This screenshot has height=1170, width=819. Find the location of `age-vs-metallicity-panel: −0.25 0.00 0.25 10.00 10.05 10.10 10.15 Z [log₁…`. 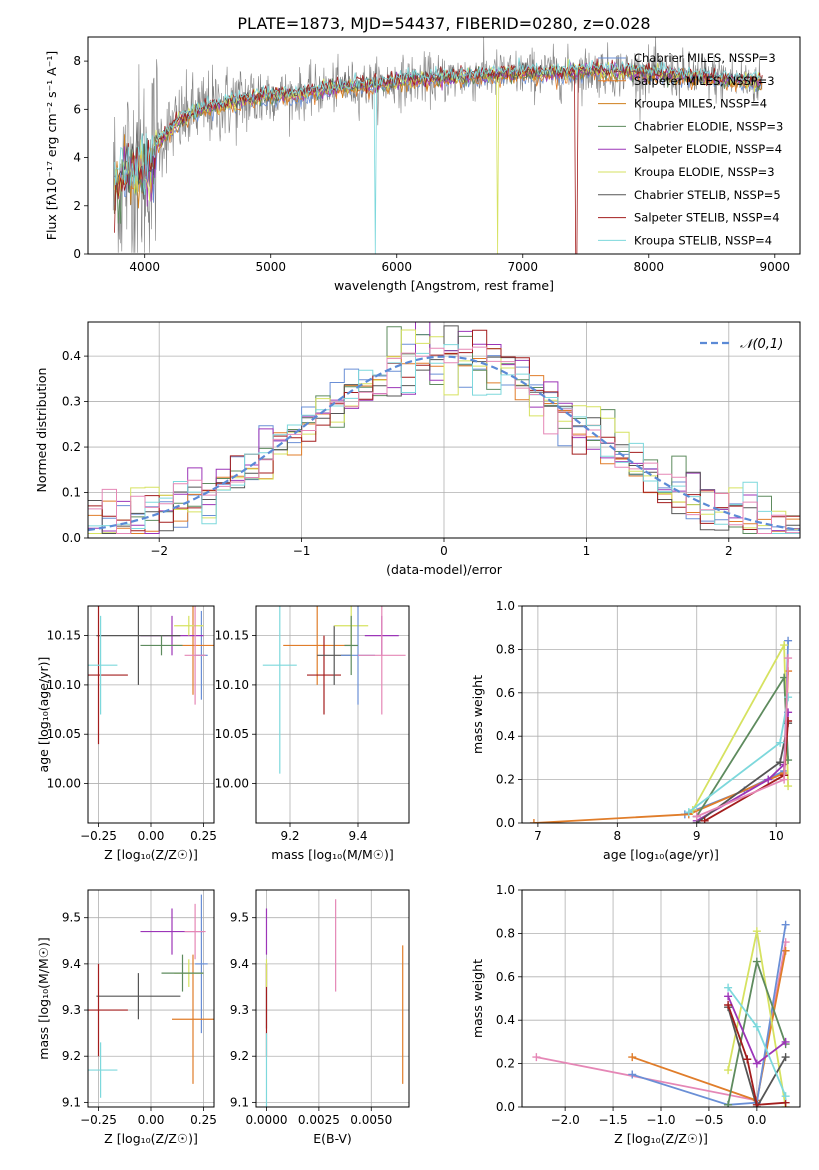

age-vs-metallicity-panel: −0.25 0.00 0.25 10.00 10.05 10.10 10.15 Z [log₁… is located at coordinates (126, 733).